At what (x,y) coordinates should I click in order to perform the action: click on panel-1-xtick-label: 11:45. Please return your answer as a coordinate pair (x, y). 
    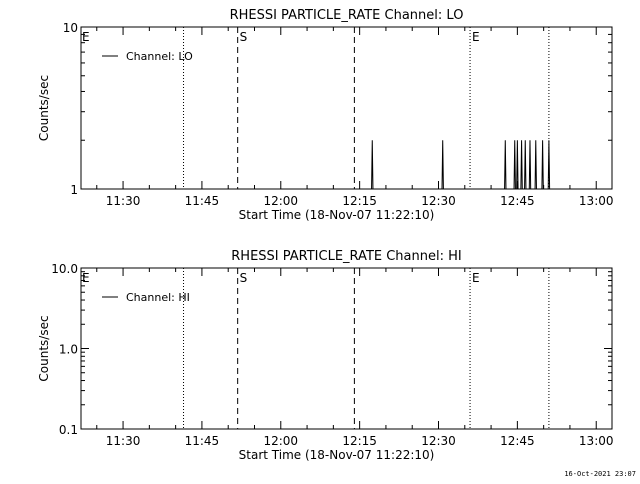
    Looking at the image, I should click on (202, 201).